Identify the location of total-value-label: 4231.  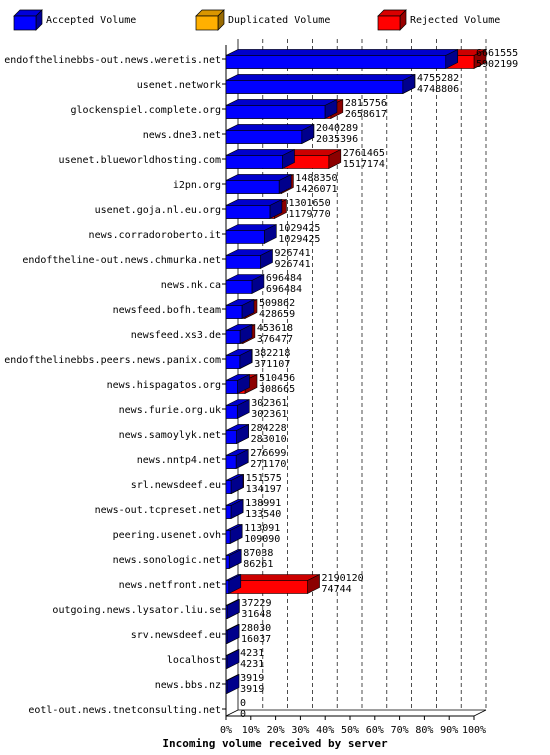
(252, 653).